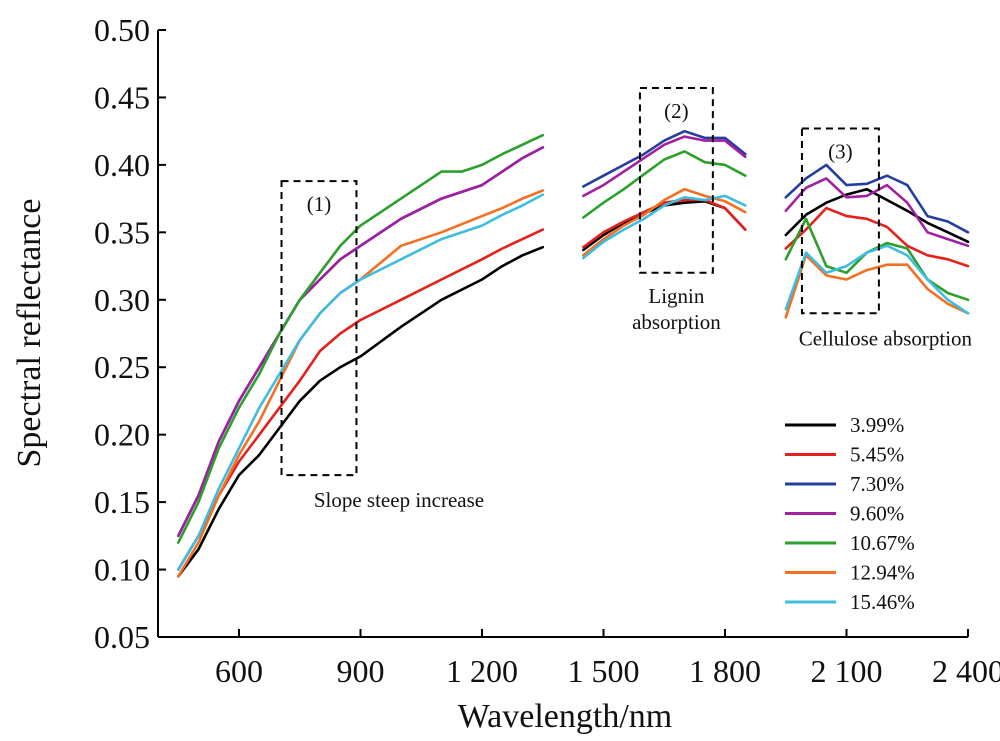 This screenshot has height=741, width=1000. Describe the element at coordinates (886, 338) in the screenshot. I see `annotation-label: Cellulose absorption` at that location.